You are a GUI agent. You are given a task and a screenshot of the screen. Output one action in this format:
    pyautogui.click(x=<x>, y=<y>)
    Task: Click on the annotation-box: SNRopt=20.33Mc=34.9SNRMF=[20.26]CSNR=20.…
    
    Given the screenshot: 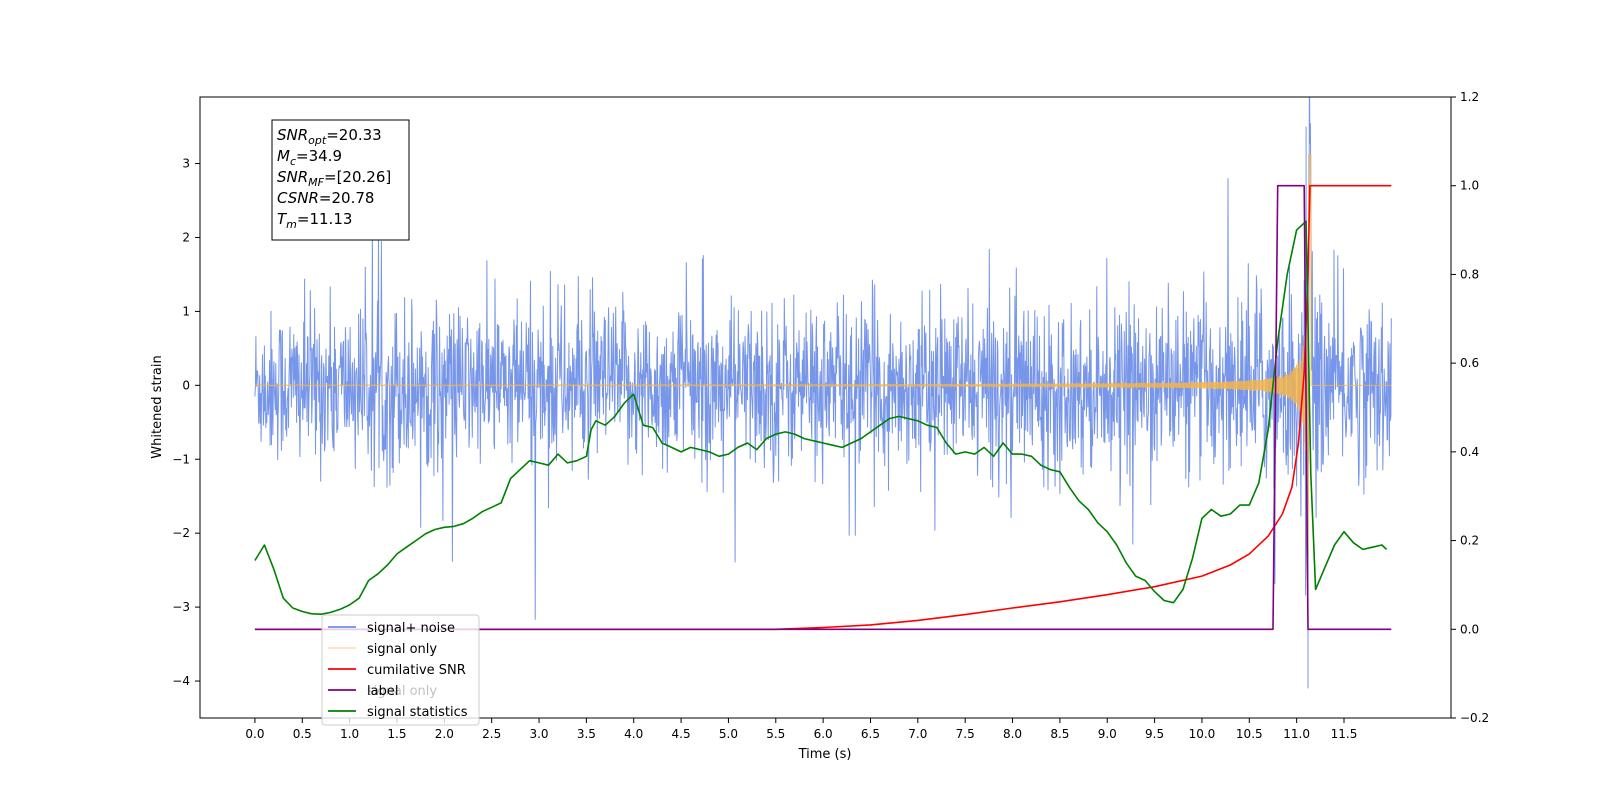 What is the action you would take?
    pyautogui.click(x=340, y=180)
    